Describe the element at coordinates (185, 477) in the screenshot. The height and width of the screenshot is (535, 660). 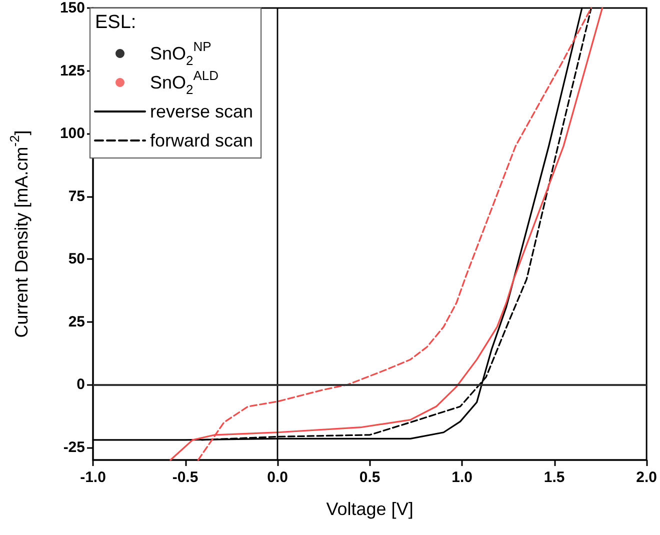
I see `x-tick-label: -0.5` at that location.